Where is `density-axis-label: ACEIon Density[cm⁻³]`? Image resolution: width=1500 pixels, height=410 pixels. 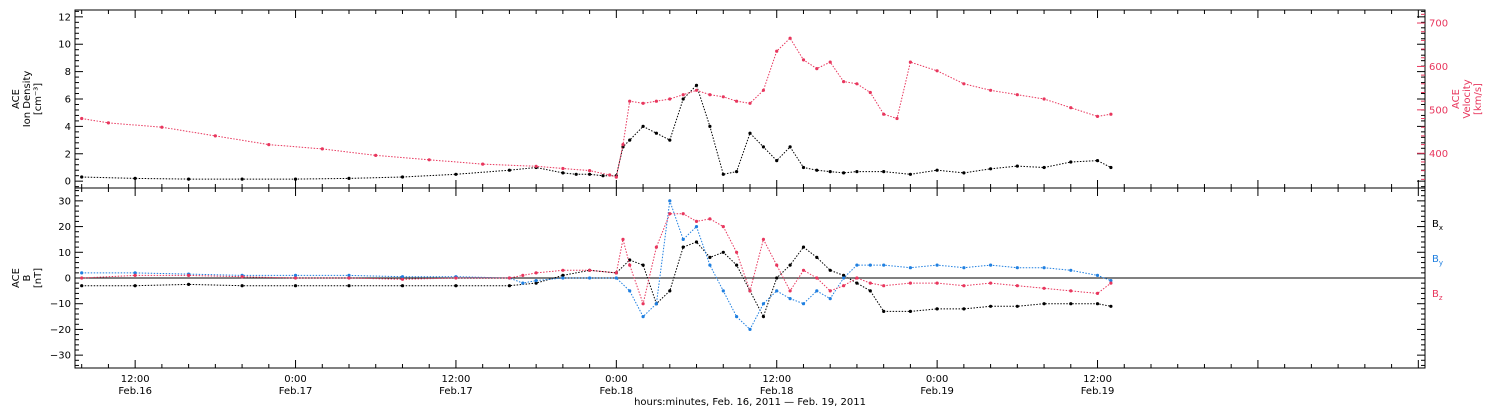 density-axis-label: ACEIon Density[cm⁻³] is located at coordinates (27, 99).